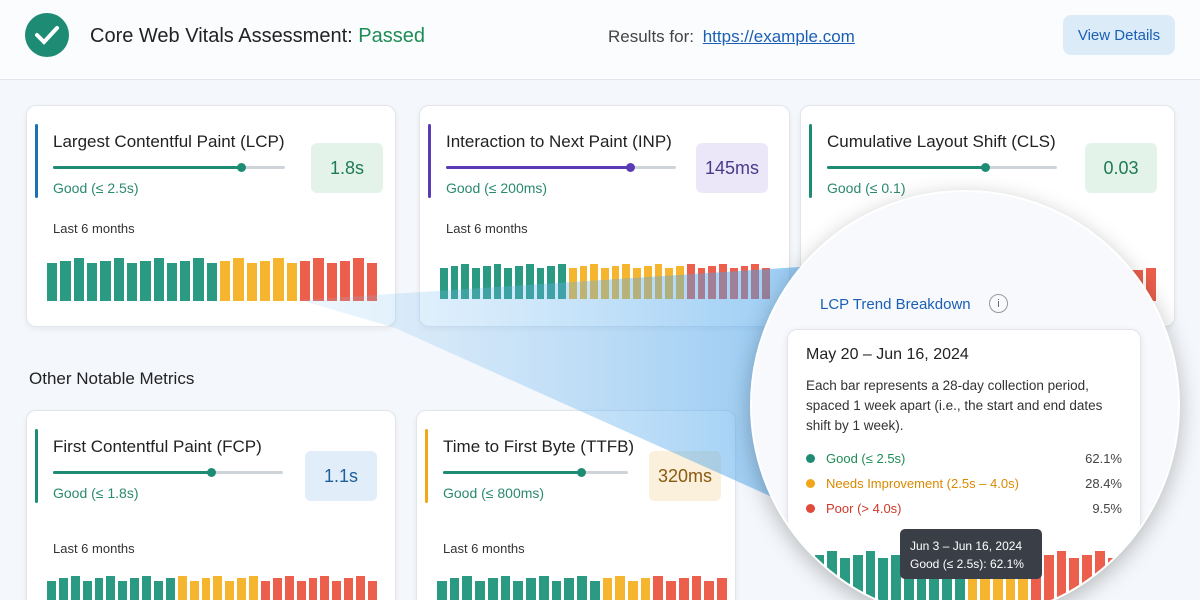  Describe the element at coordinates (112, 378) in the screenshot. I see `section-heading: Other Notable Metrics` at that location.